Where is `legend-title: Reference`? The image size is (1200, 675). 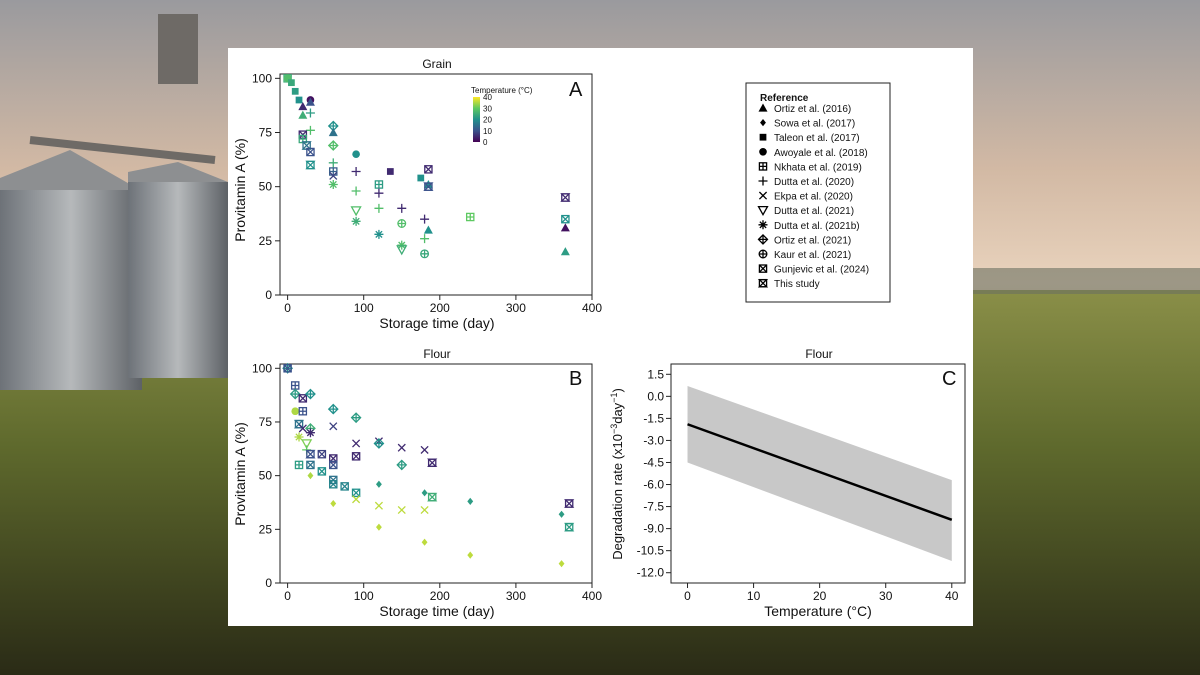 legend-title: Reference is located at coordinates (784, 98).